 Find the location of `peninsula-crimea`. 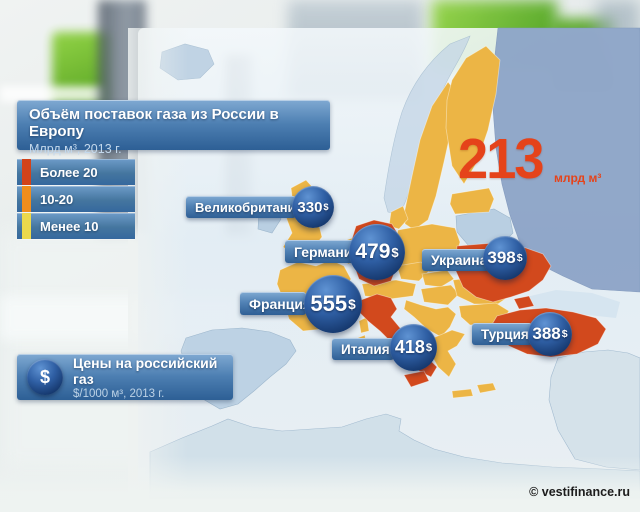

peninsula-crimea is located at coordinates (524, 302).